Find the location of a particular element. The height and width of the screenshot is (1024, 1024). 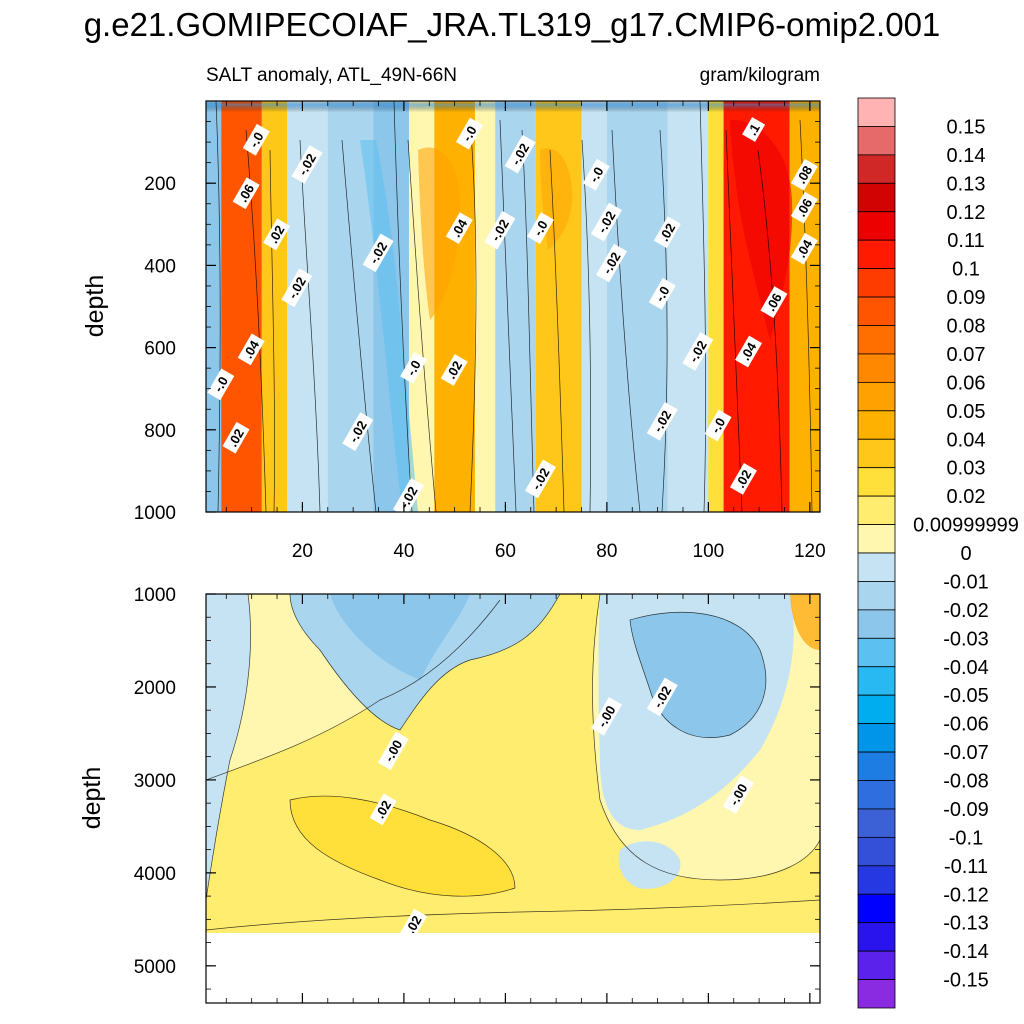

colorbar-label-11: 0.04 is located at coordinates (966, 440).